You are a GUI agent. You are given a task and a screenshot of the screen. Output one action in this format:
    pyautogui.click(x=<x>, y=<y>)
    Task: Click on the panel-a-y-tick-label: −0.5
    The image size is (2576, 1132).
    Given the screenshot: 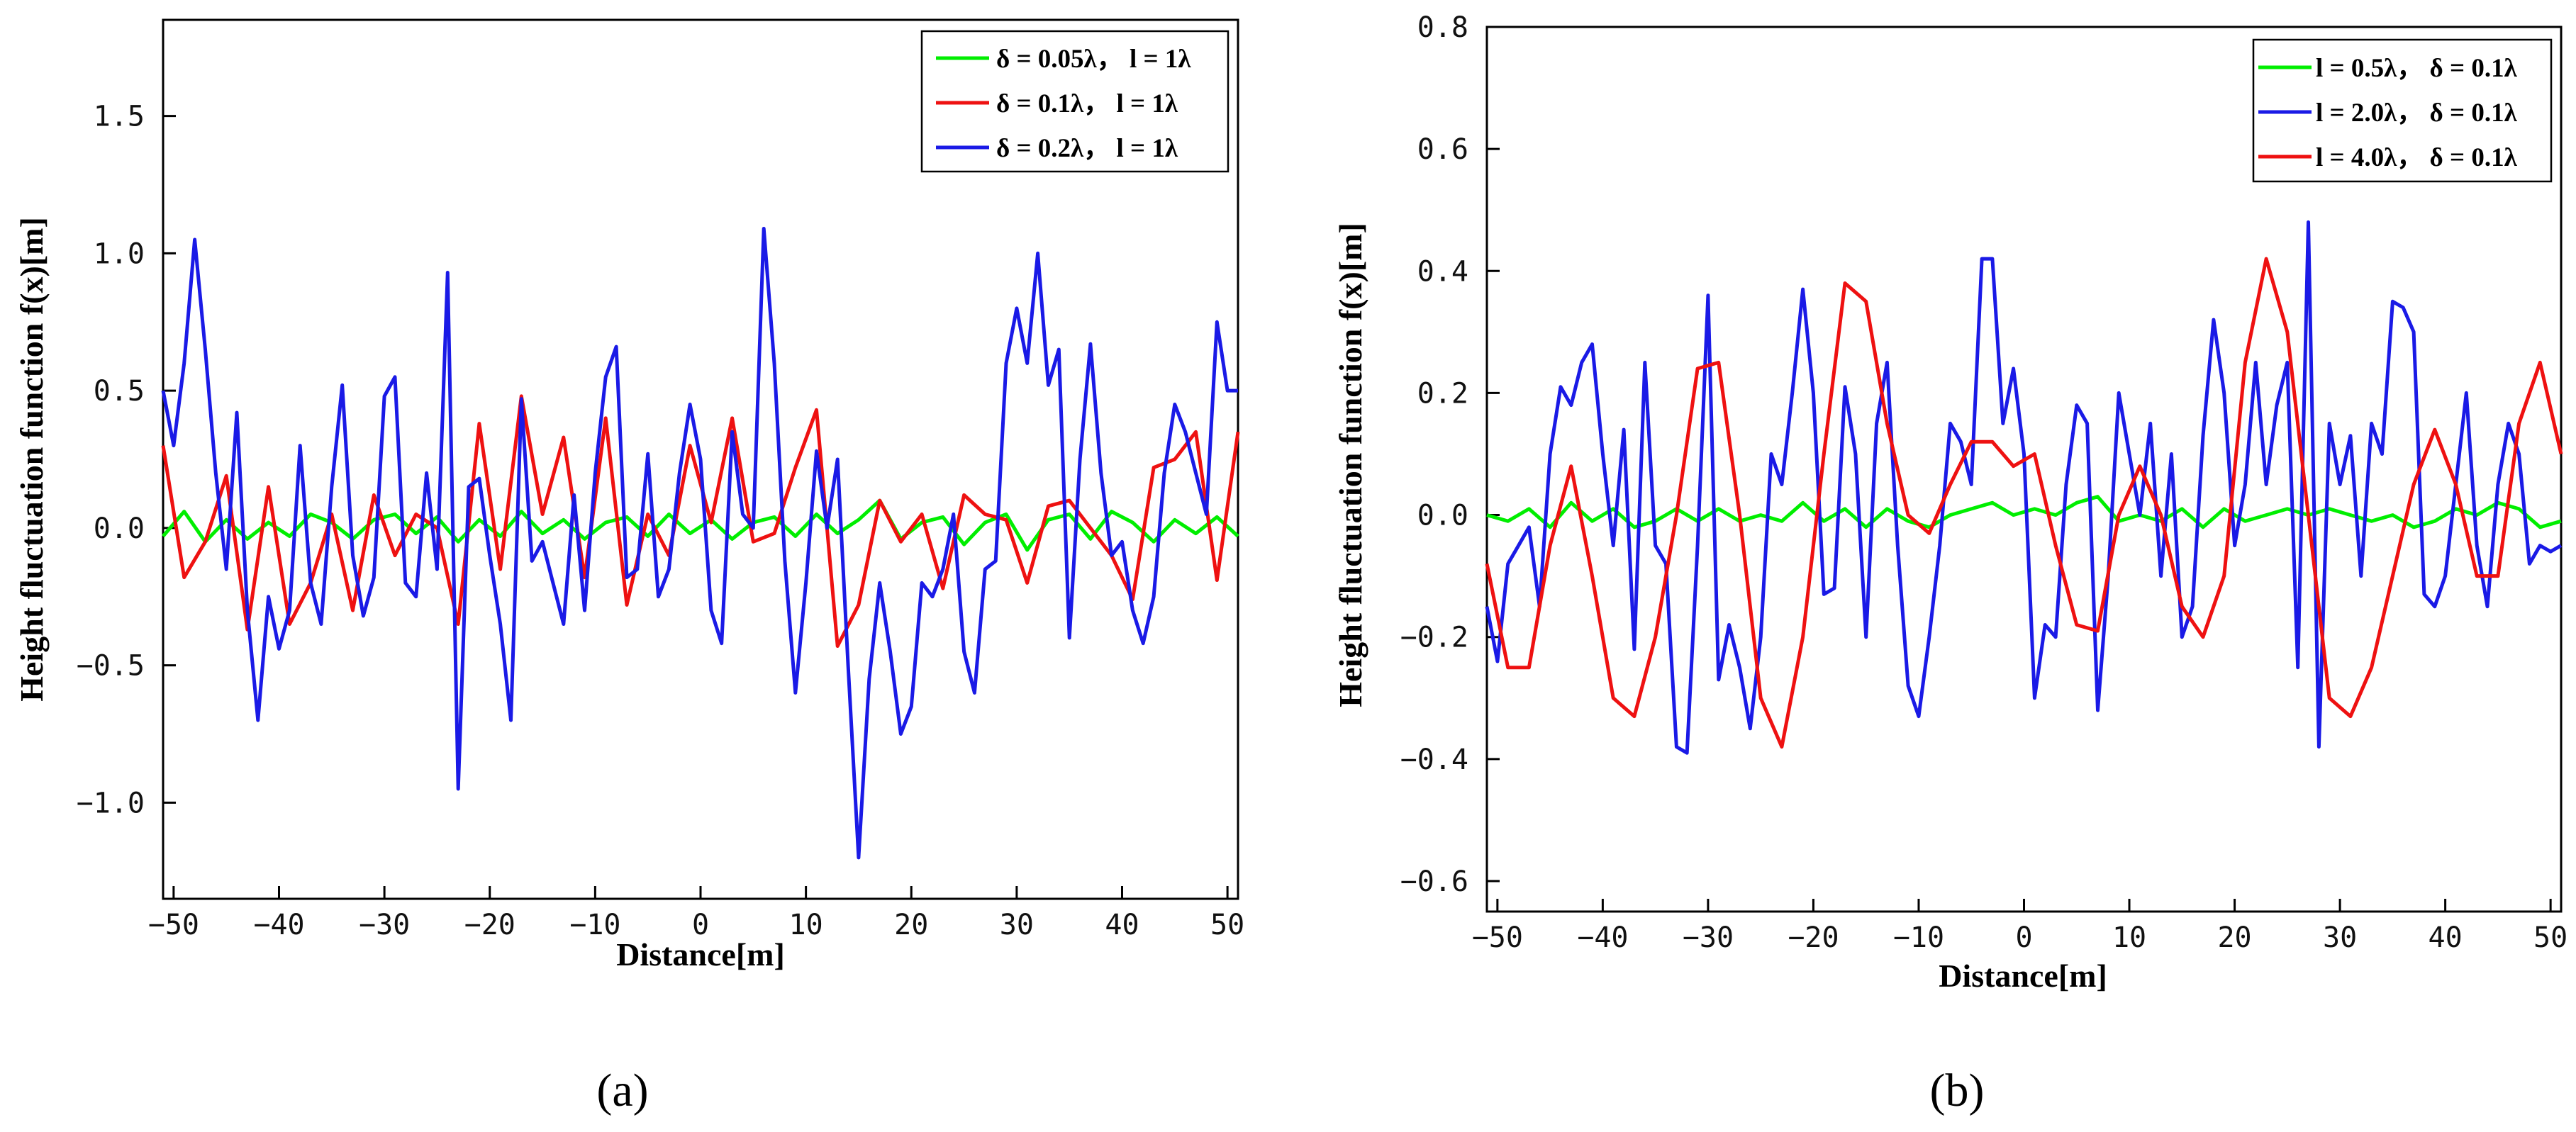 What is the action you would take?
    pyautogui.click(x=111, y=666)
    